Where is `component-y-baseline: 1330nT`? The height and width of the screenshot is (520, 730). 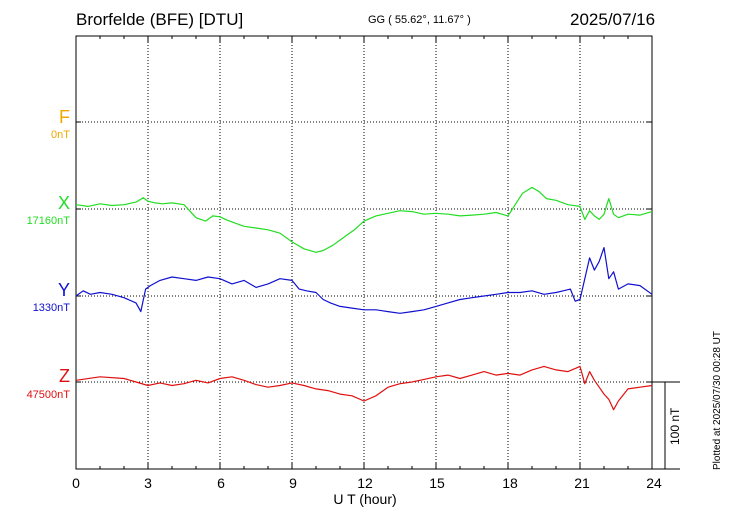
component-y-baseline: 1330nT is located at coordinates (51, 308).